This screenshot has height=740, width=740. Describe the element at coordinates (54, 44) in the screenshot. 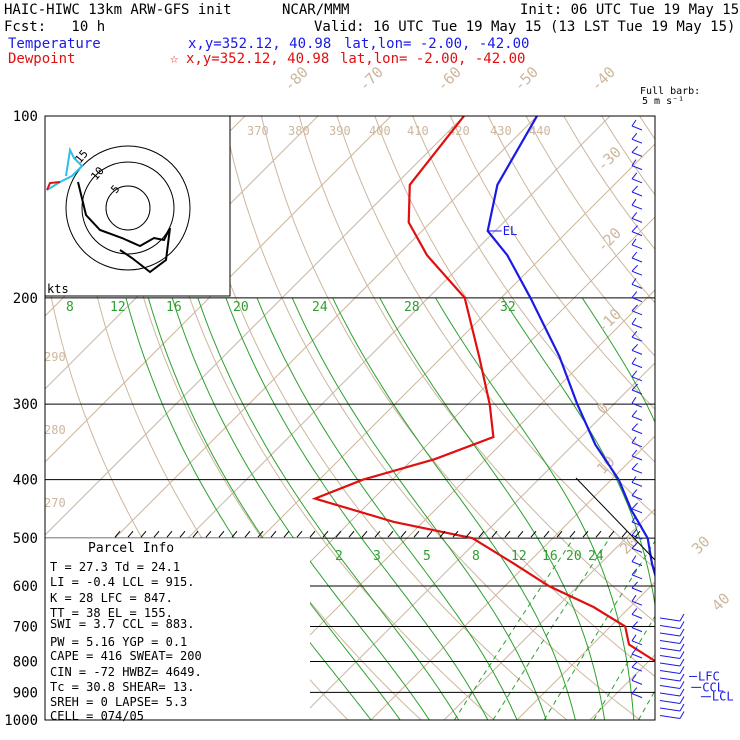

I see `temperature-legend: Temperature` at that location.